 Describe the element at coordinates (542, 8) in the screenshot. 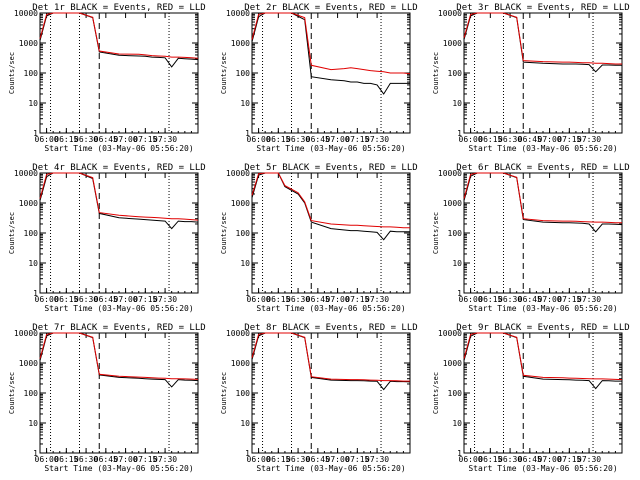

I see `chart-title: Det 3r BLACK = Events, RED = LLD` at that location.